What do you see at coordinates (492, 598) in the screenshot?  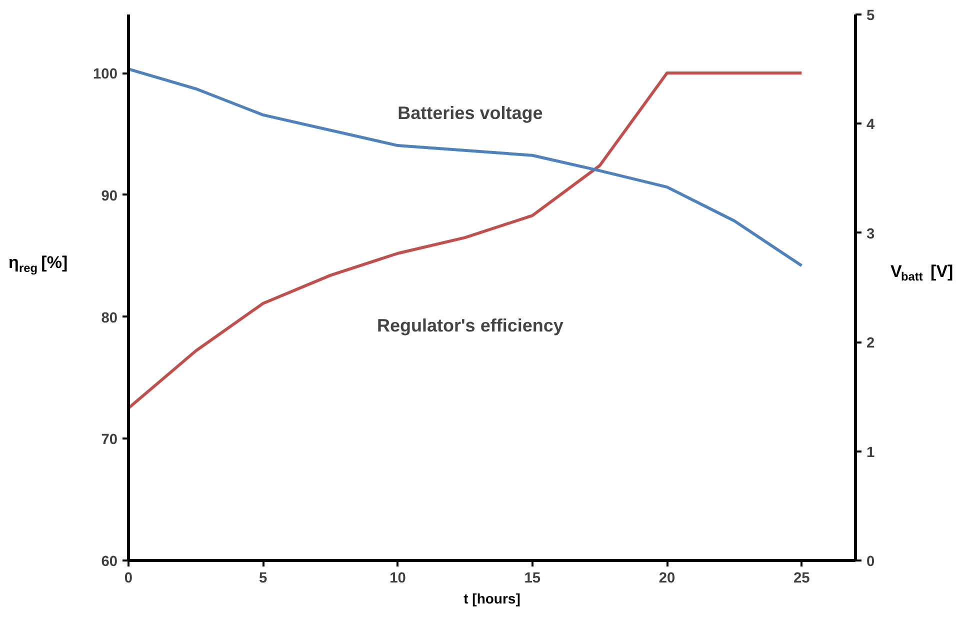 I see `x-axis-title: t [hours]` at bounding box center [492, 598].